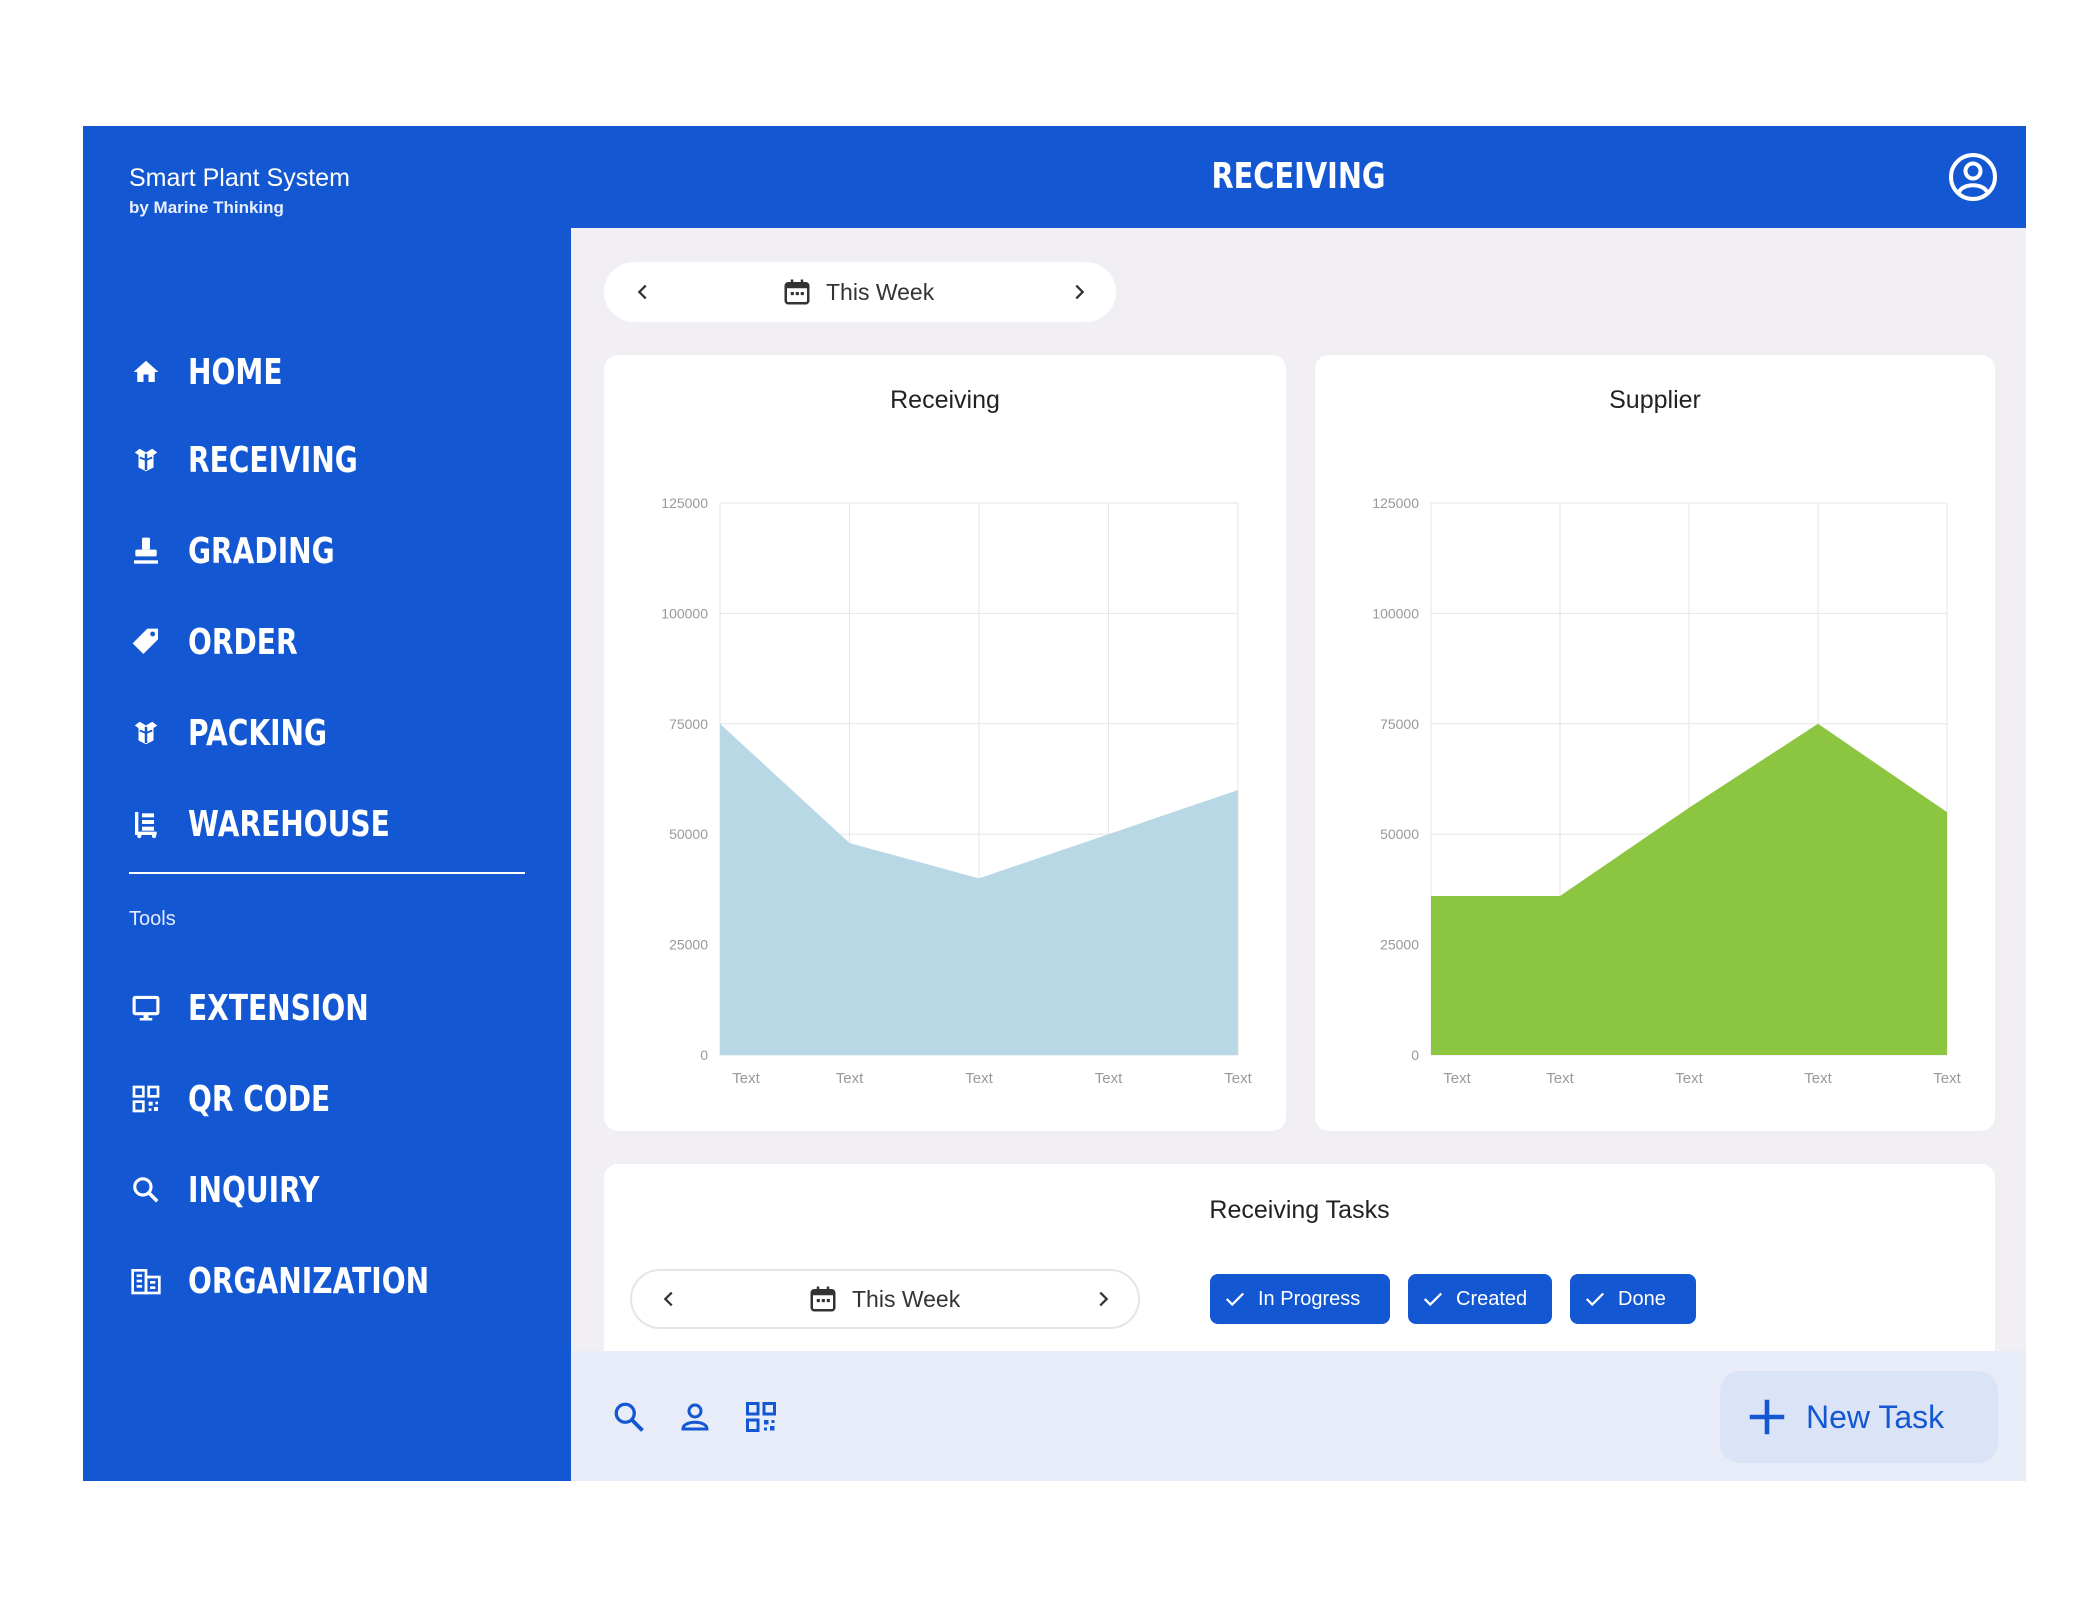  I want to click on tag-icon, so click(146, 642).